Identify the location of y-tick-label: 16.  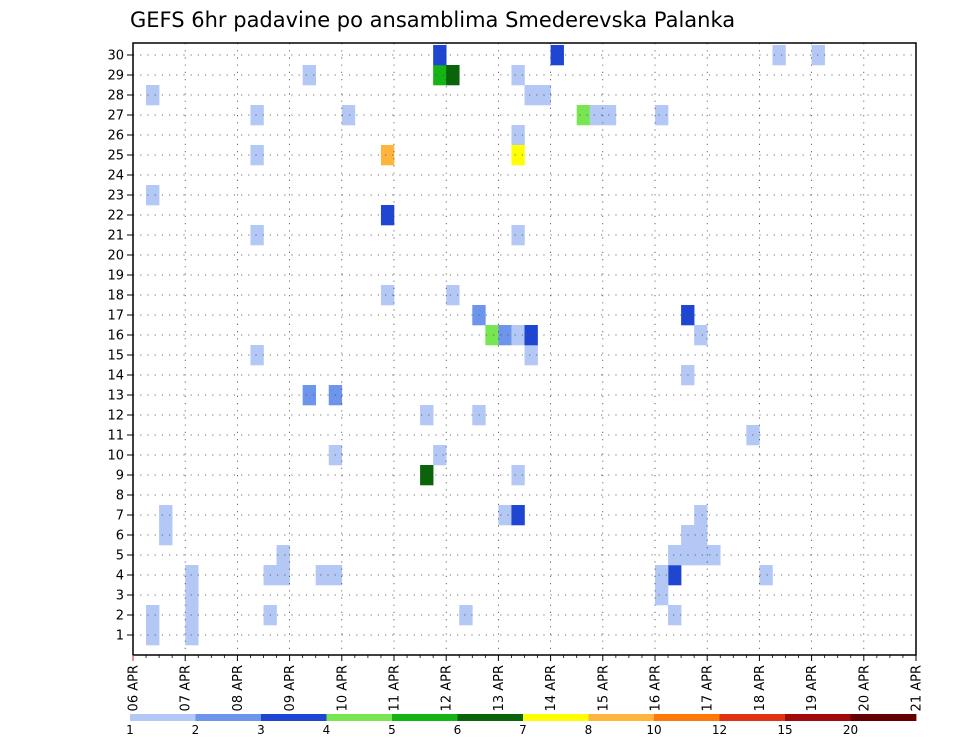
(115, 336).